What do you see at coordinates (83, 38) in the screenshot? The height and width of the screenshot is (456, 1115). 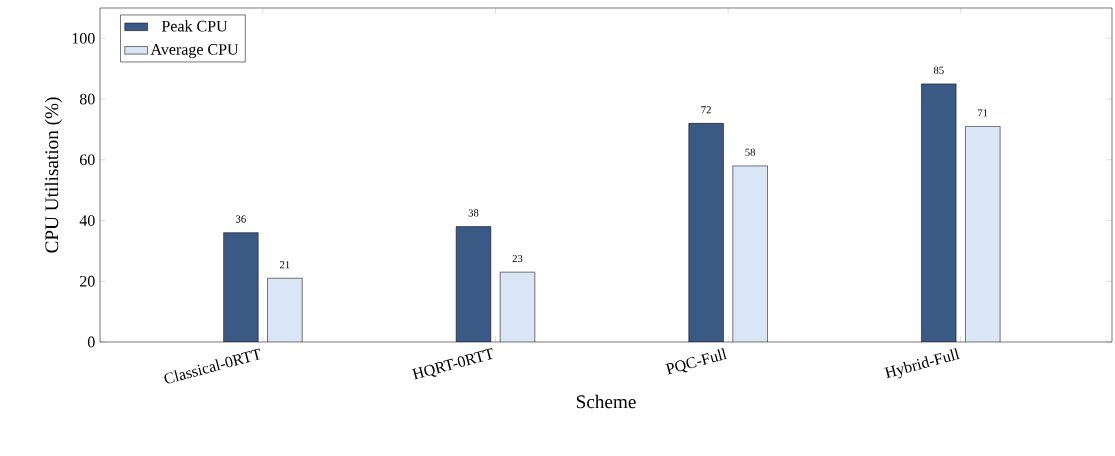 I see `y-tick-label: 100` at bounding box center [83, 38].